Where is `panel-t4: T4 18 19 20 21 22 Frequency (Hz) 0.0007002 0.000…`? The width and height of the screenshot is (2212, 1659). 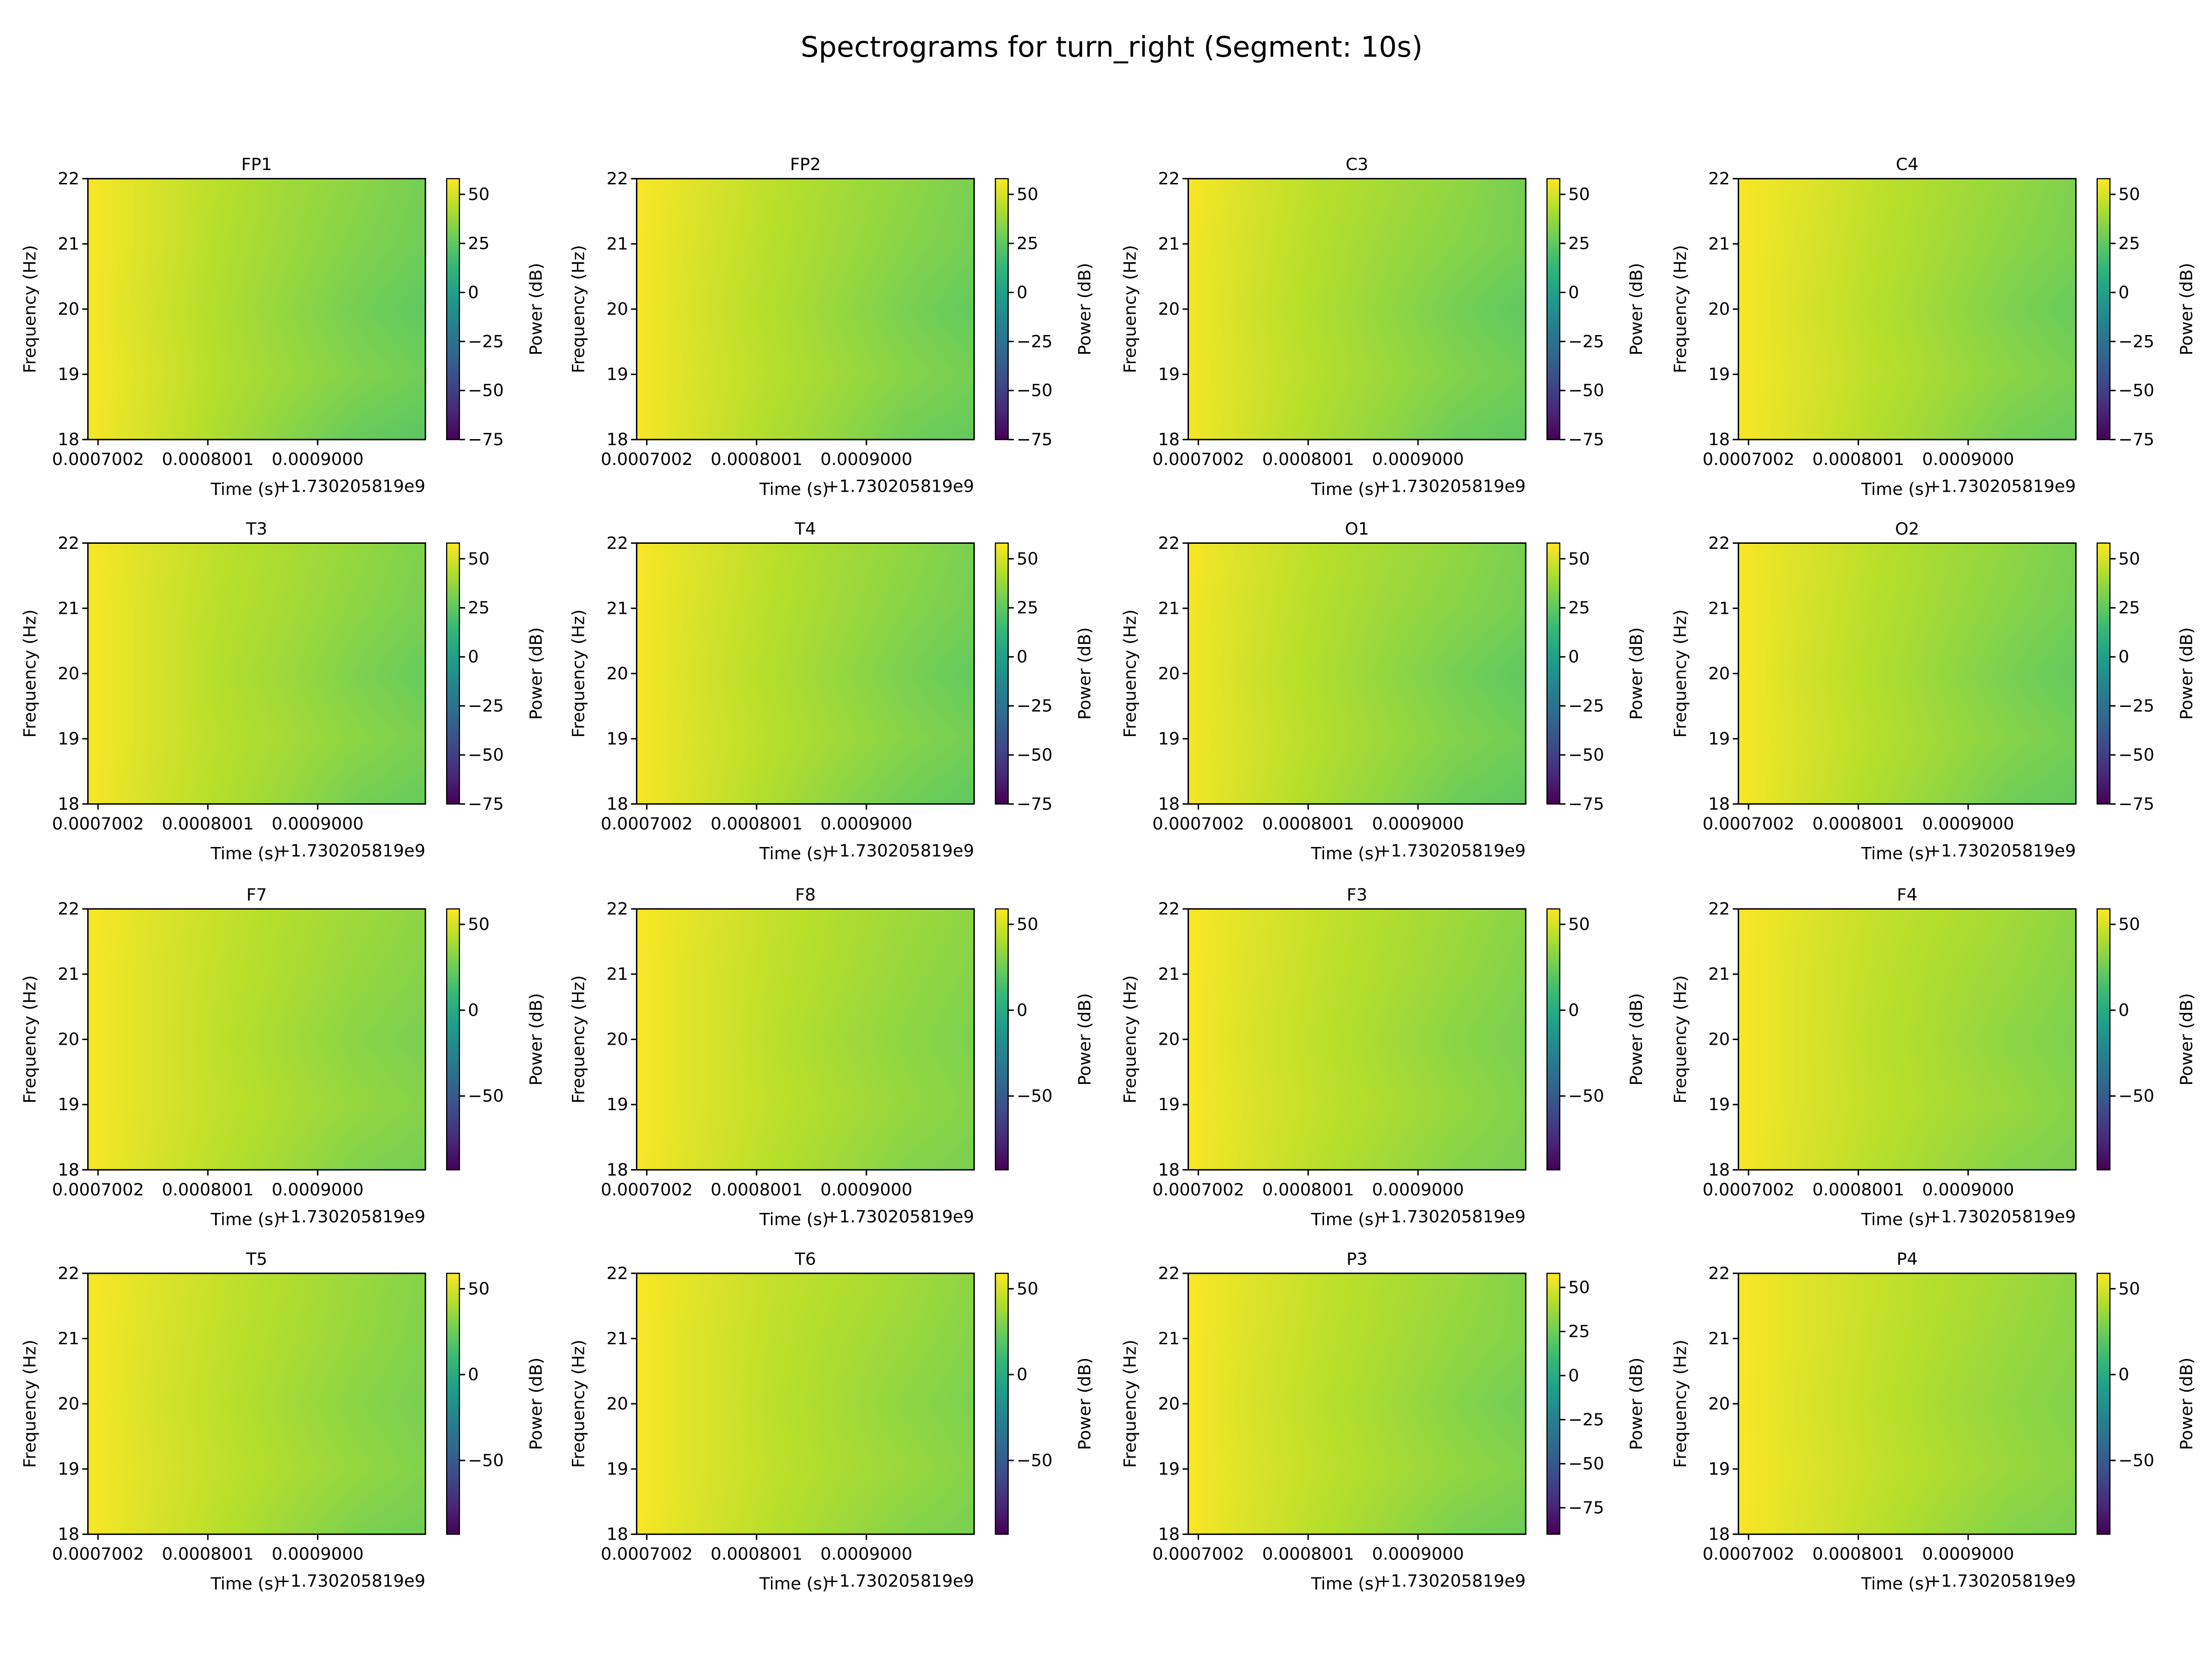 panel-t4: T4 18 19 20 21 22 Frequency (Hz) 0.0007002 0.000… is located at coordinates (831, 691).